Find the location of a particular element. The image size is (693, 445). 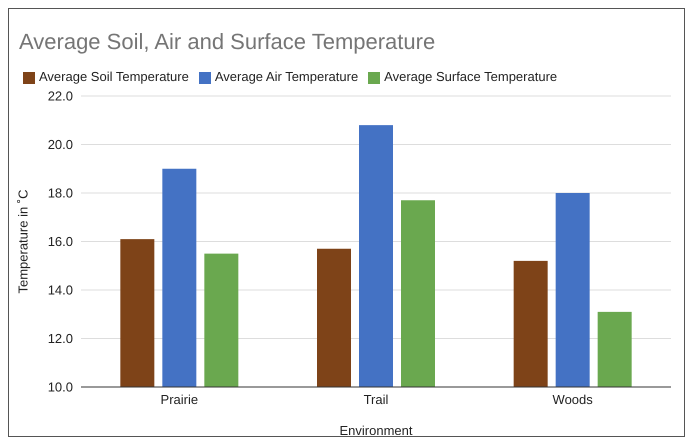

y-tick-label: 20.0 is located at coordinates (60, 144).